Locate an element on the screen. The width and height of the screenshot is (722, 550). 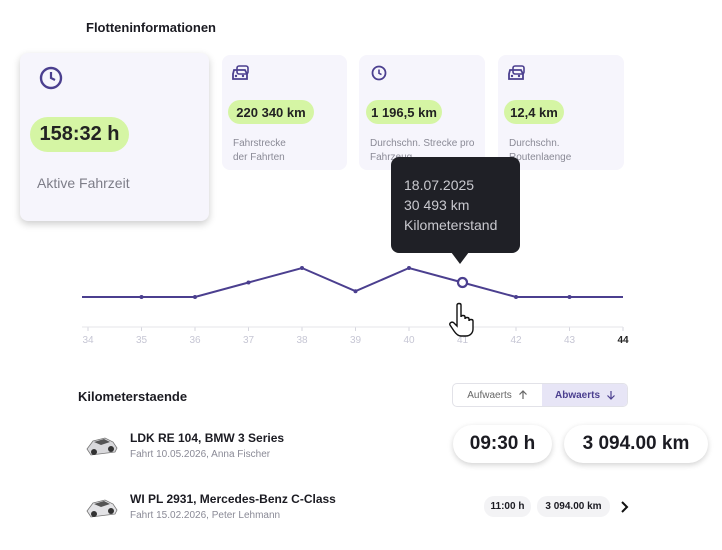
arrow-down is located at coordinates (611, 395).